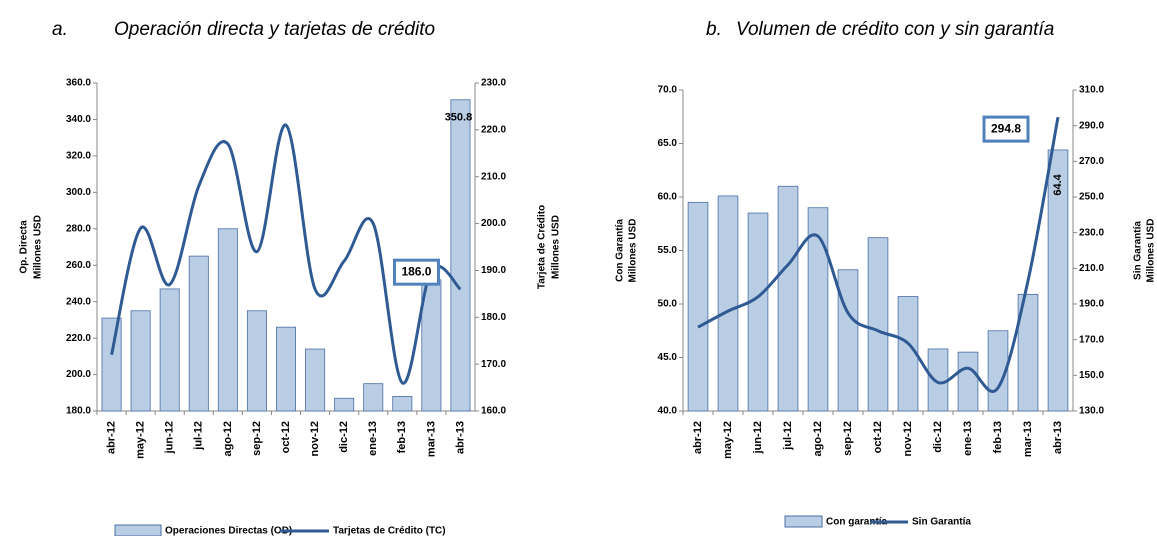 The width and height of the screenshot is (1157, 536). What do you see at coordinates (1091, 411) in the screenshot?
I see `y2-tick-label: 130.0` at bounding box center [1091, 411].